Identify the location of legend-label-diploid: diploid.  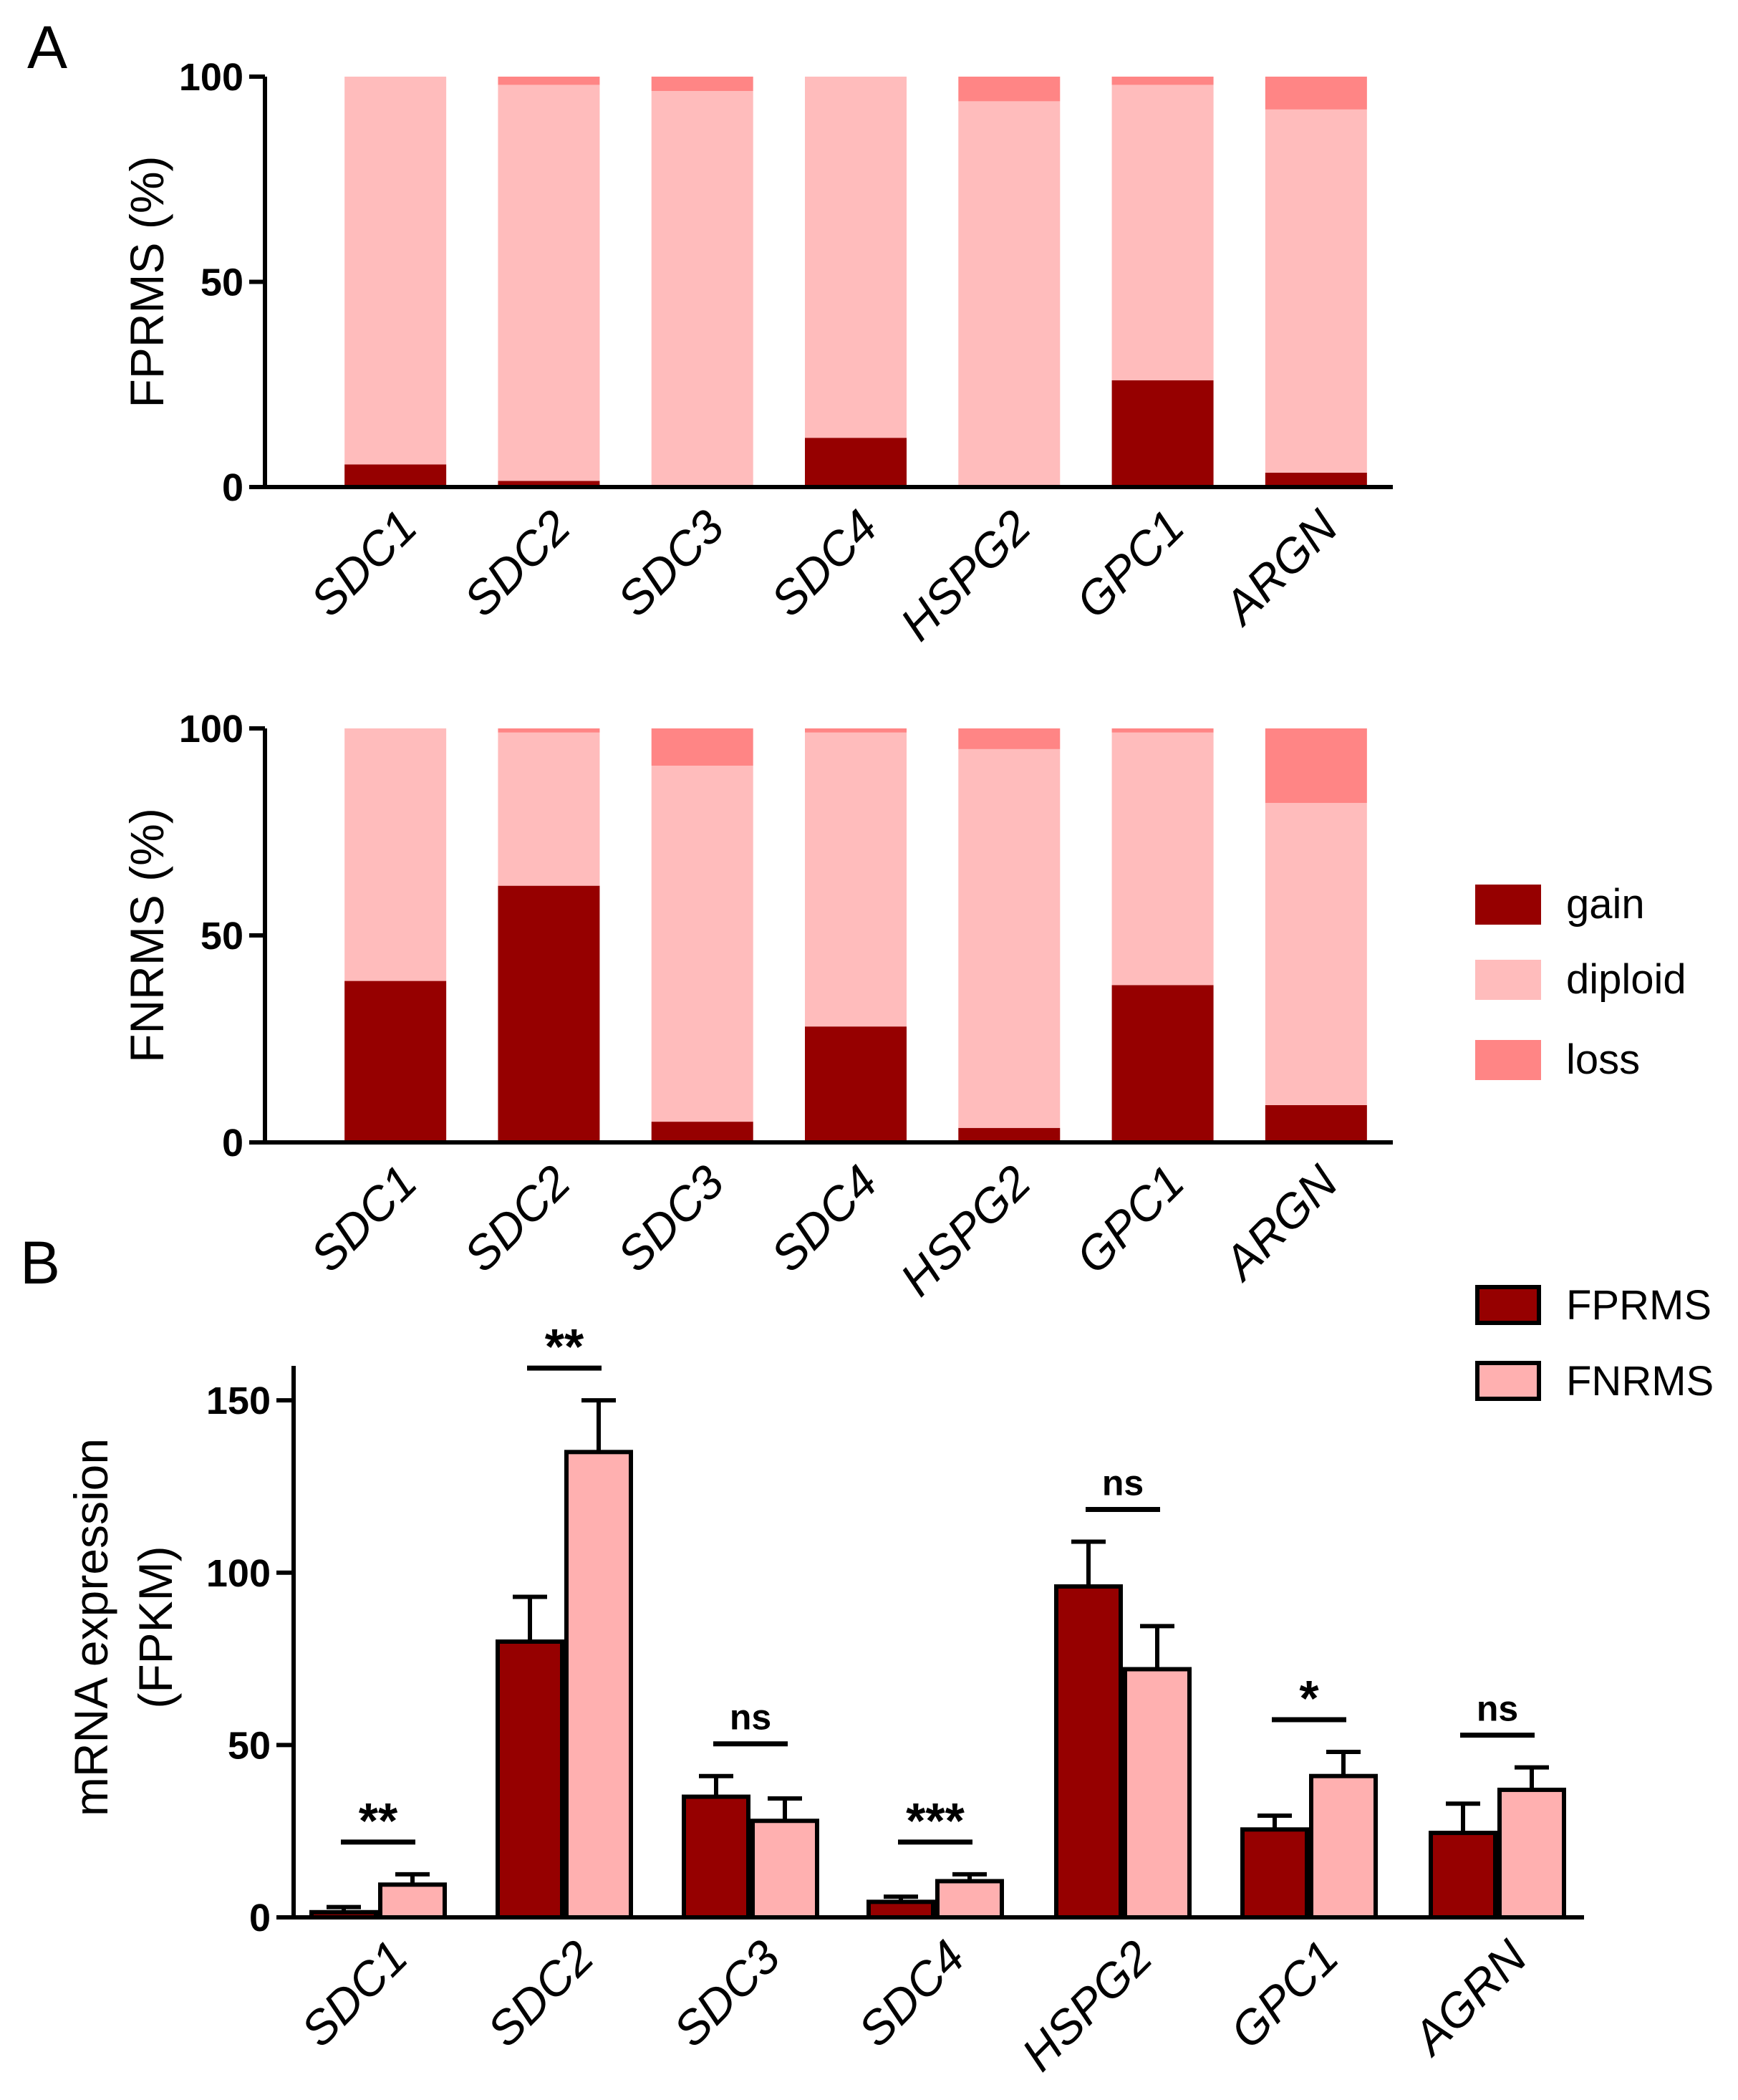
(1626, 979).